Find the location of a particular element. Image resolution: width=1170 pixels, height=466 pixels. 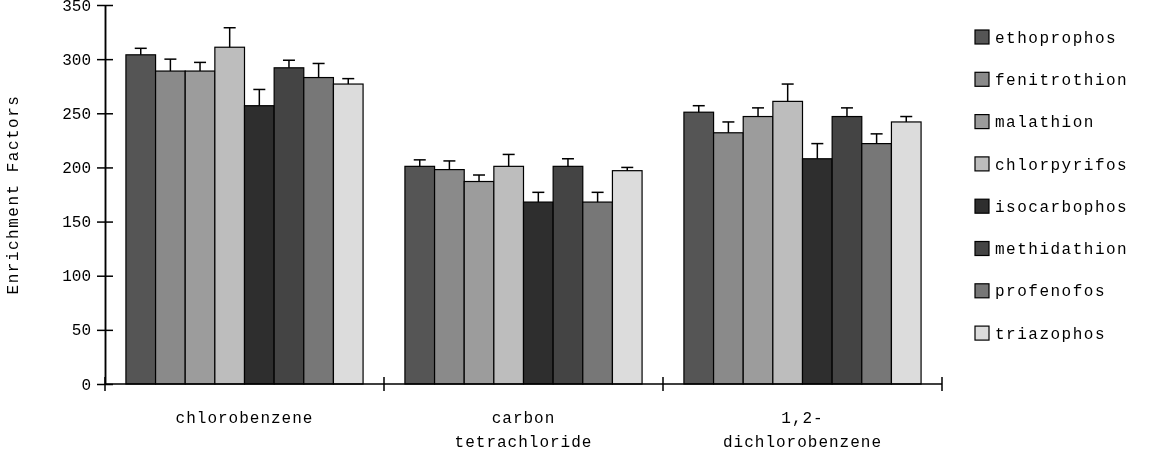

y-tick-label: 0 is located at coordinates (86, 385).